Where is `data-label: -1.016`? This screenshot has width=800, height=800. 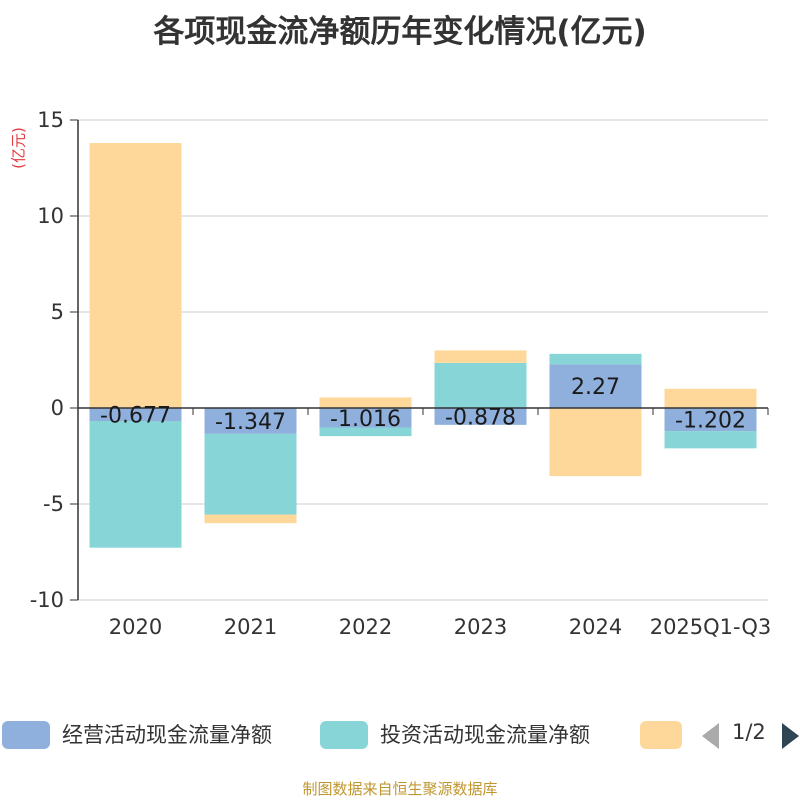
data-label: -1.016 is located at coordinates (365, 419).